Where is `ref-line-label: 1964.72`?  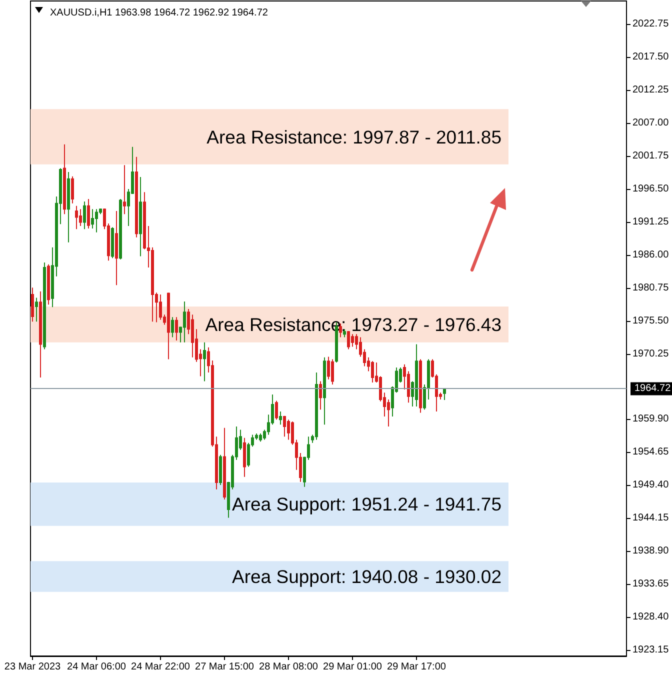 ref-line-label: 1964.72 is located at coordinates (653, 388).